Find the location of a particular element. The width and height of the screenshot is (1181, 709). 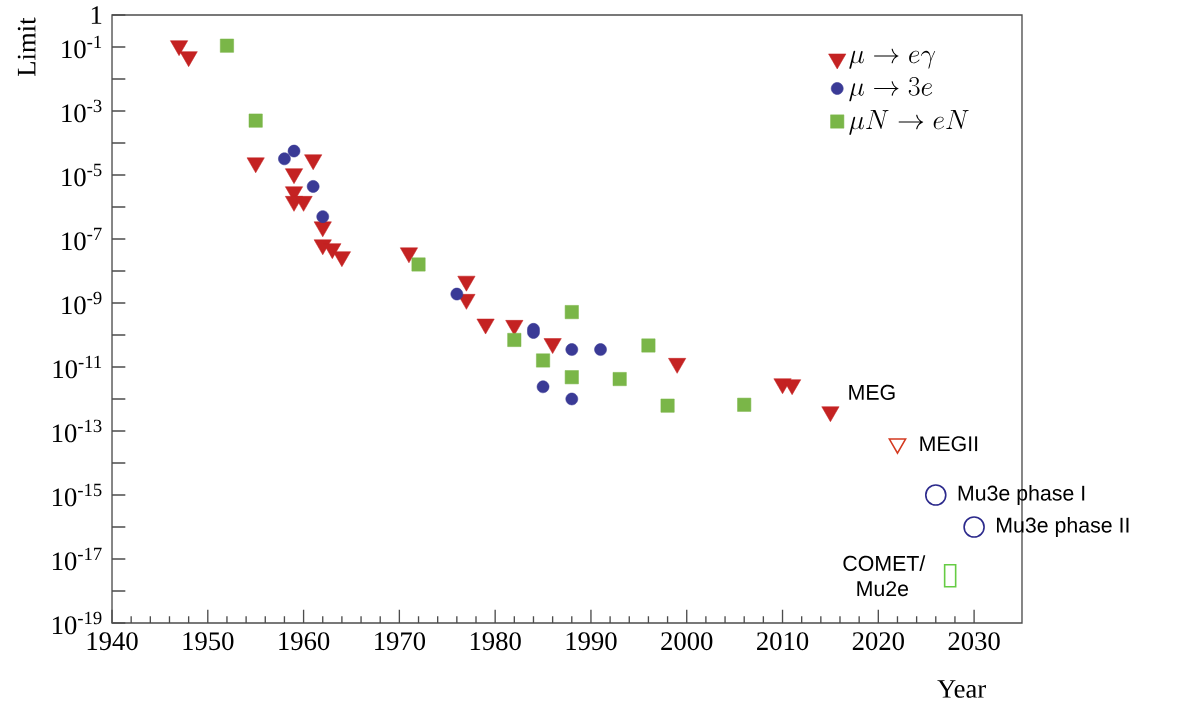

y-tick-label: 10$^{-5}$ is located at coordinates (82, 175).